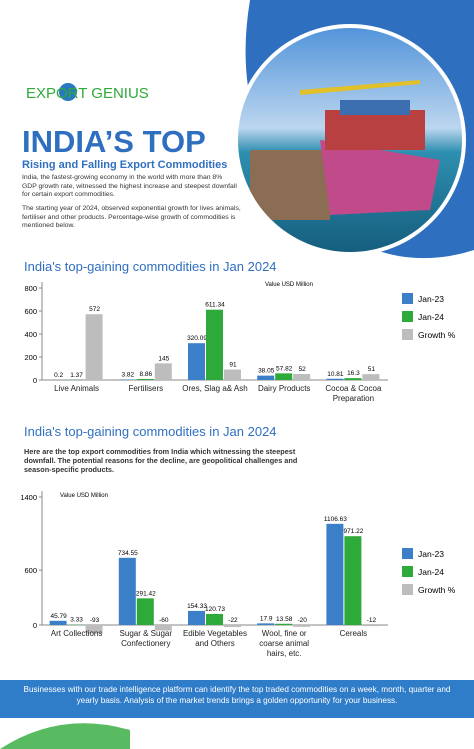 This screenshot has height=749, width=474. Describe the element at coordinates (65, 736) in the screenshot. I see `footer-curve` at that location.